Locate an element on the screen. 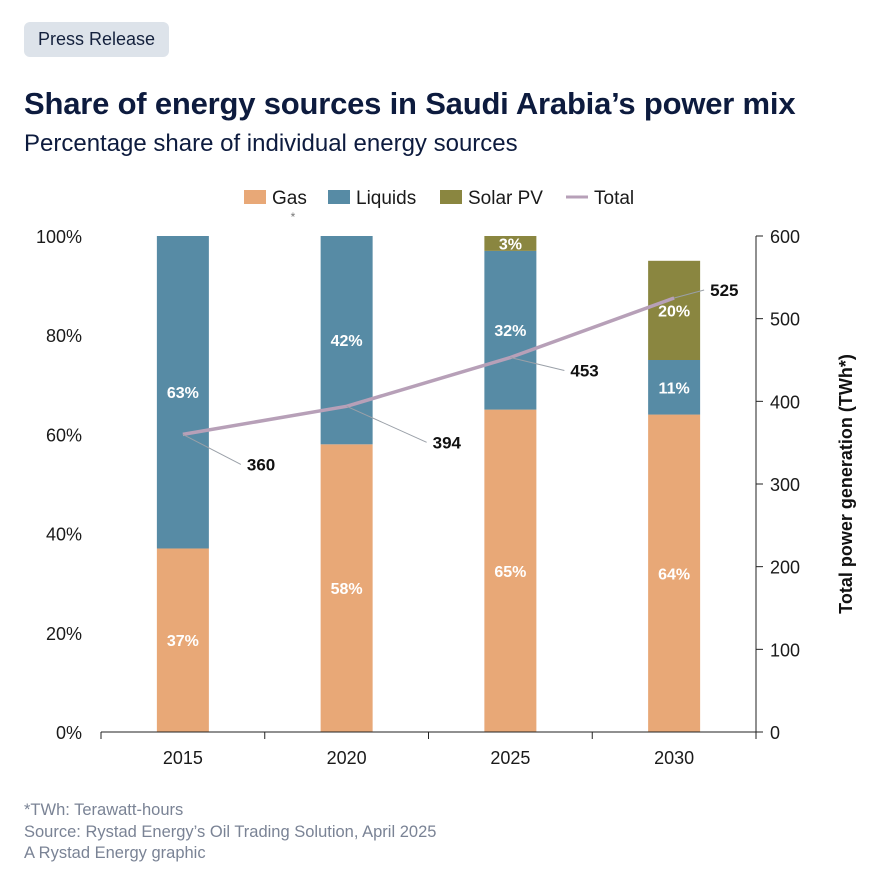  right-y-tick-label-5: 500 is located at coordinates (785, 320).